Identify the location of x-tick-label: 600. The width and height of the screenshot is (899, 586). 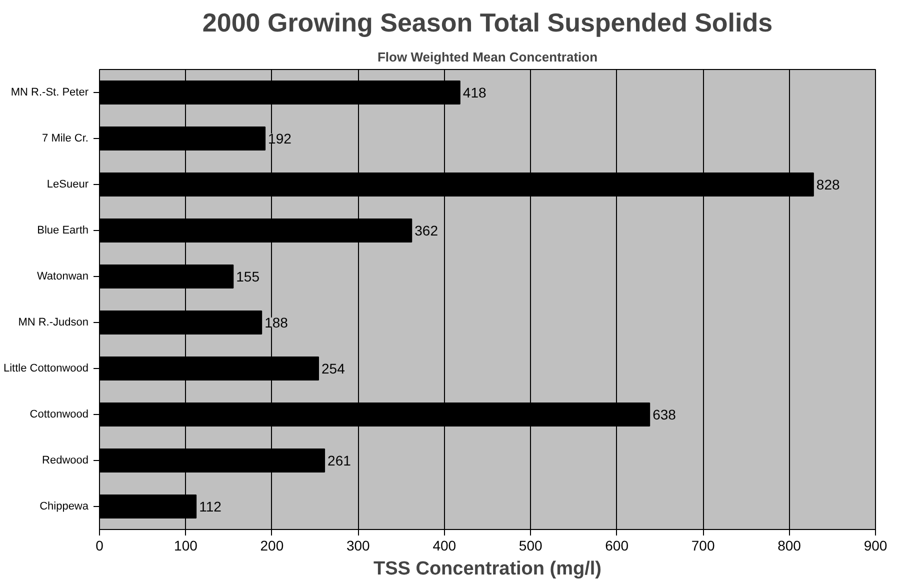
(617, 546).